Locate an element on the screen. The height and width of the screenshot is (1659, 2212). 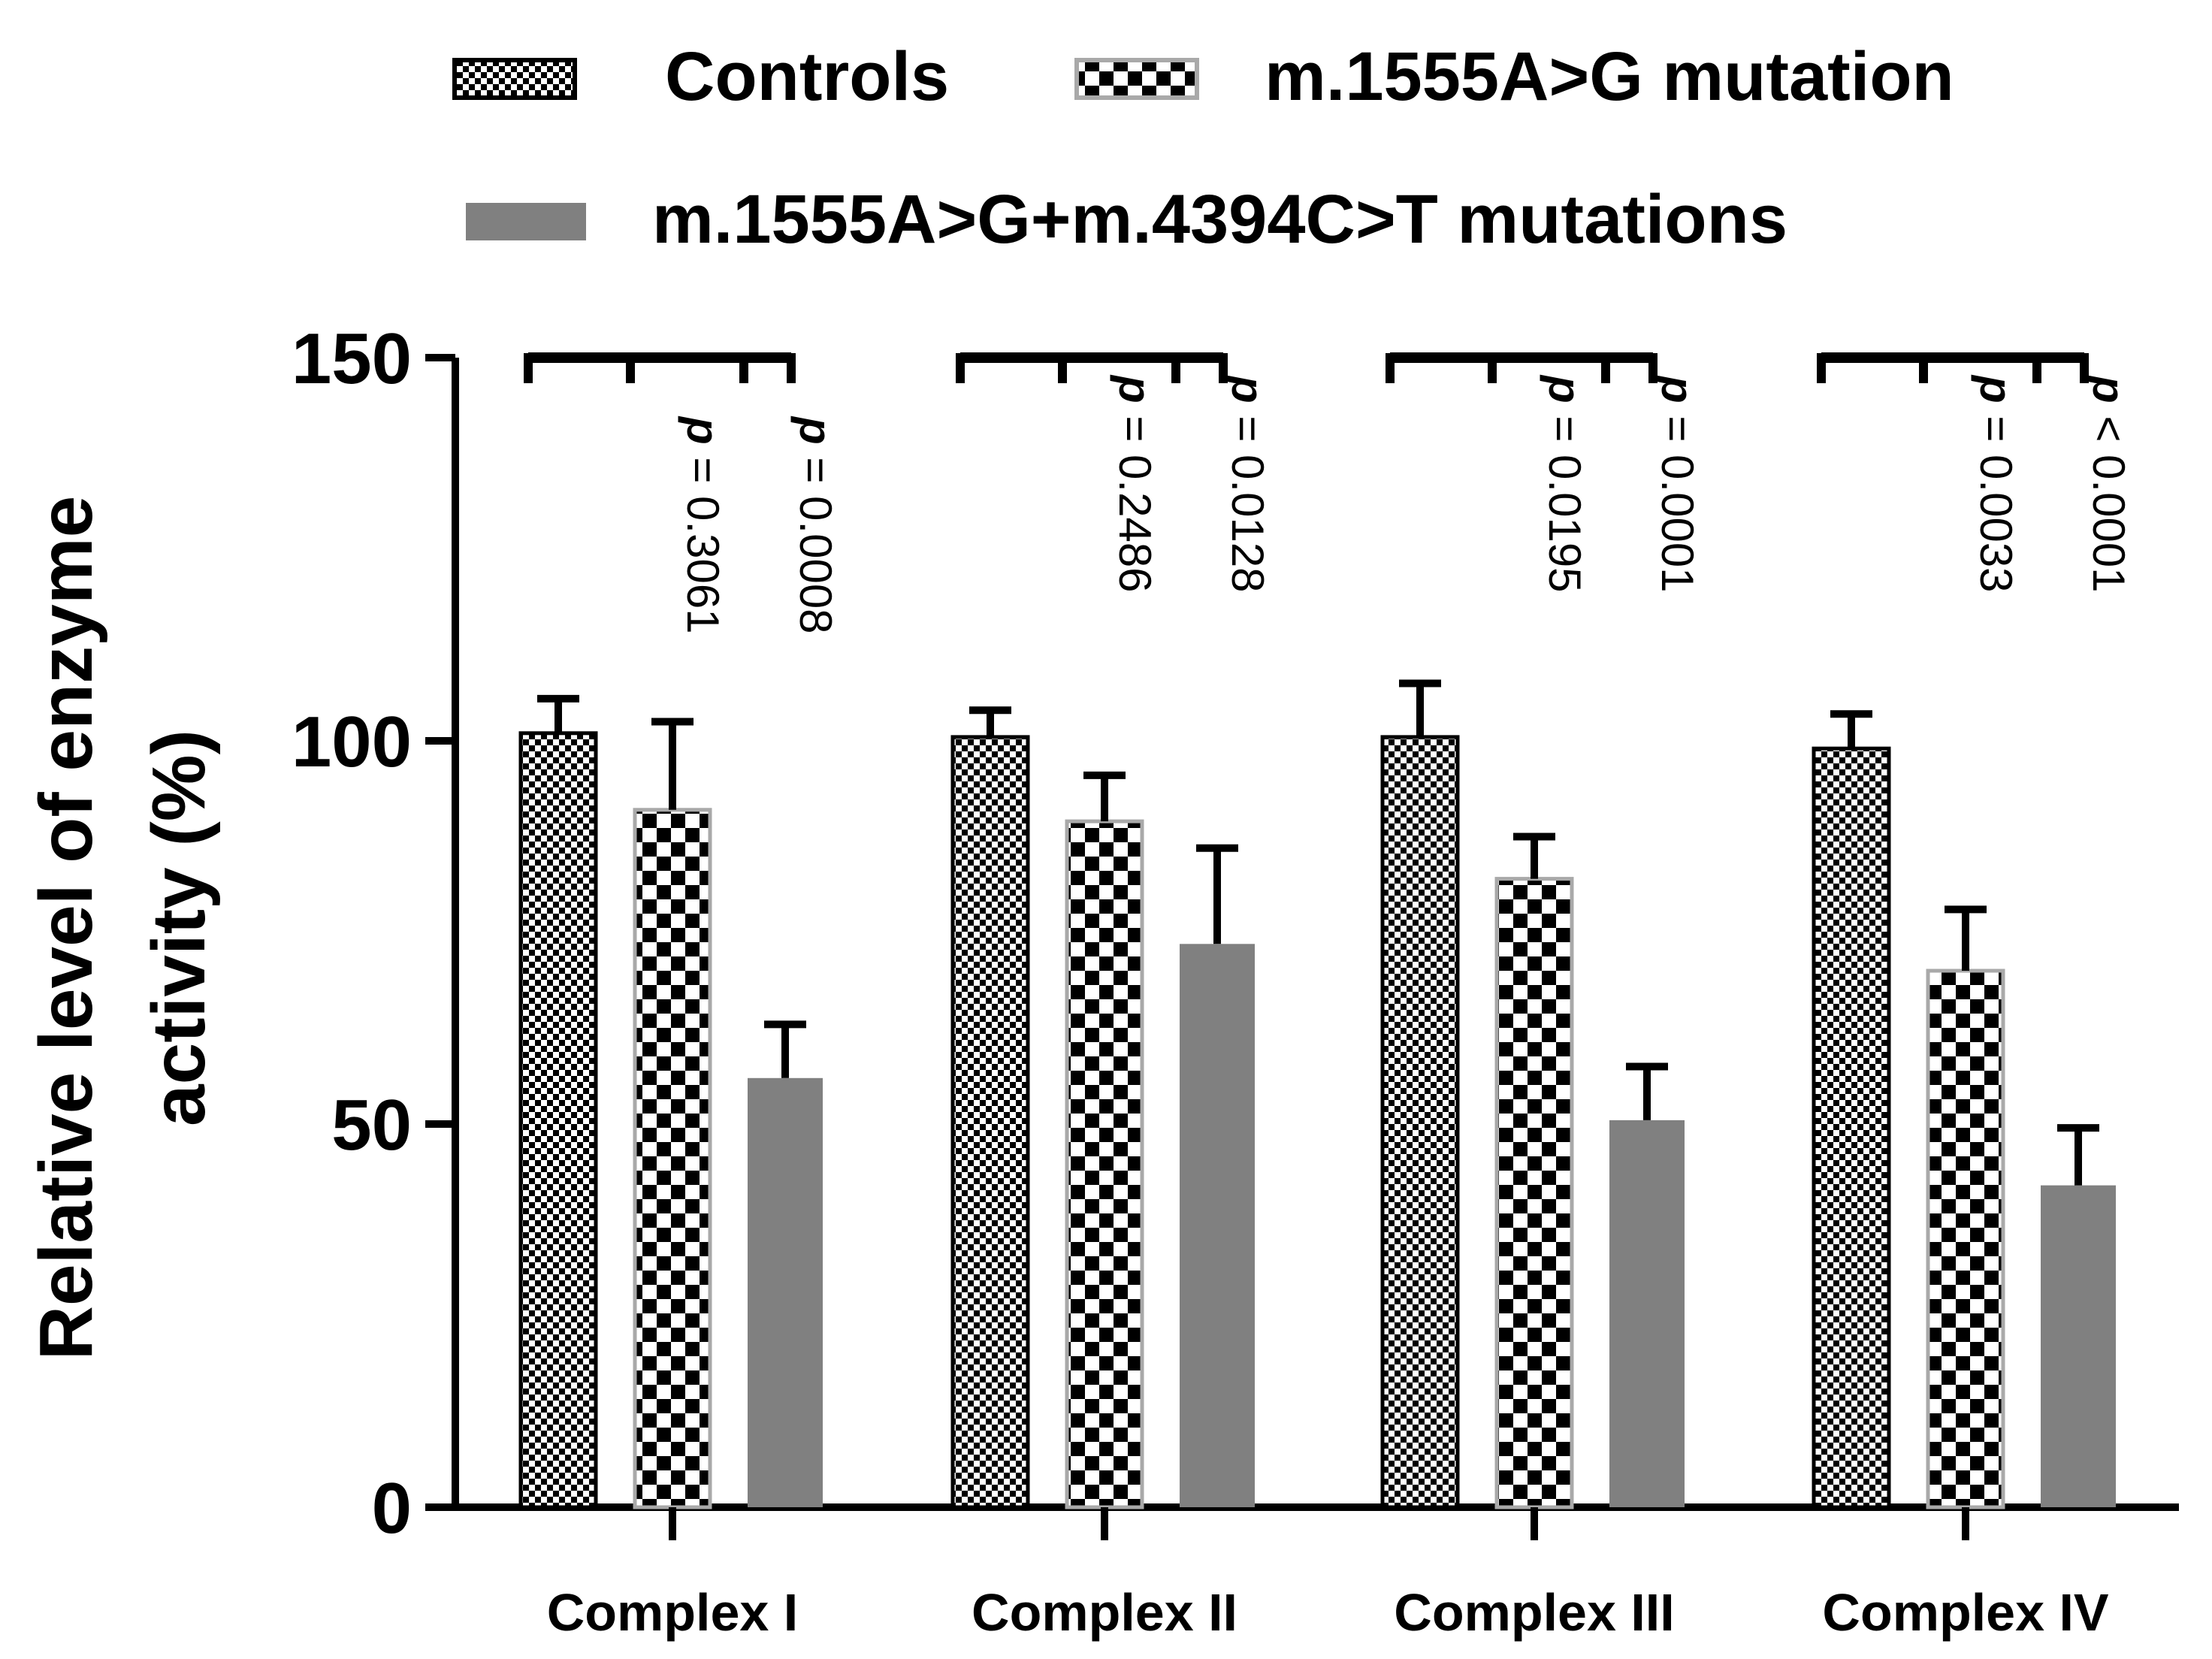
p-value-text: = 0.0008 is located at coordinates (815, 540).